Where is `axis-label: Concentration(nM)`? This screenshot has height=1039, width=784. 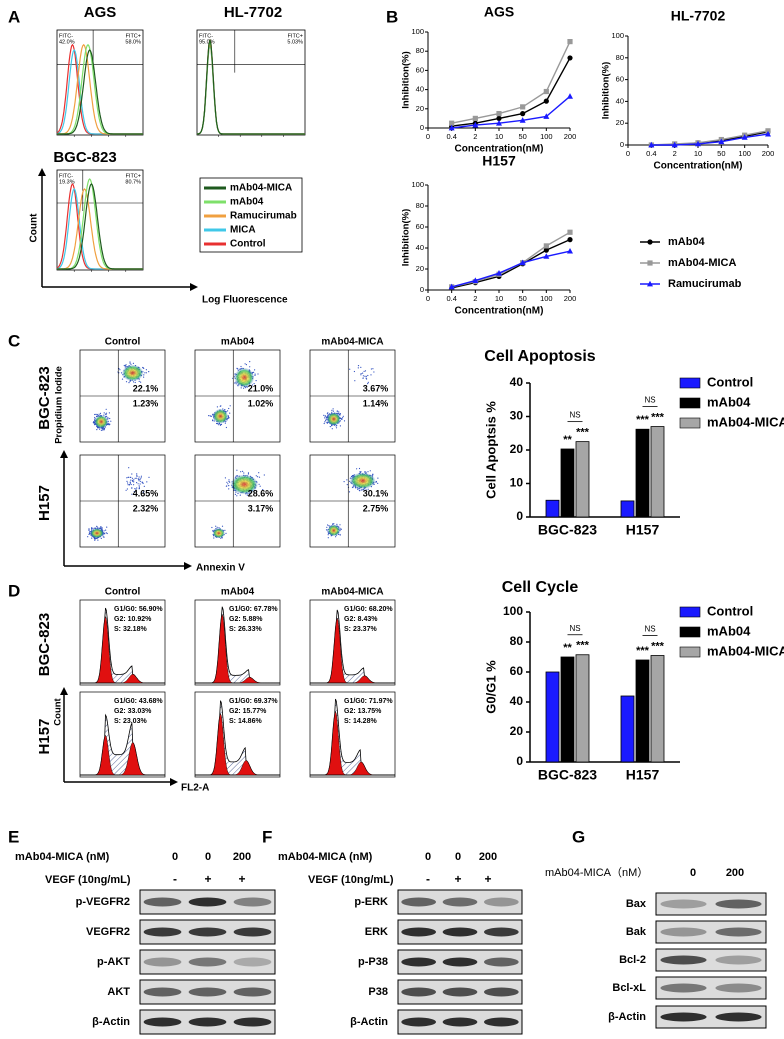 axis-label: Concentration(nM) is located at coordinates (499, 149).